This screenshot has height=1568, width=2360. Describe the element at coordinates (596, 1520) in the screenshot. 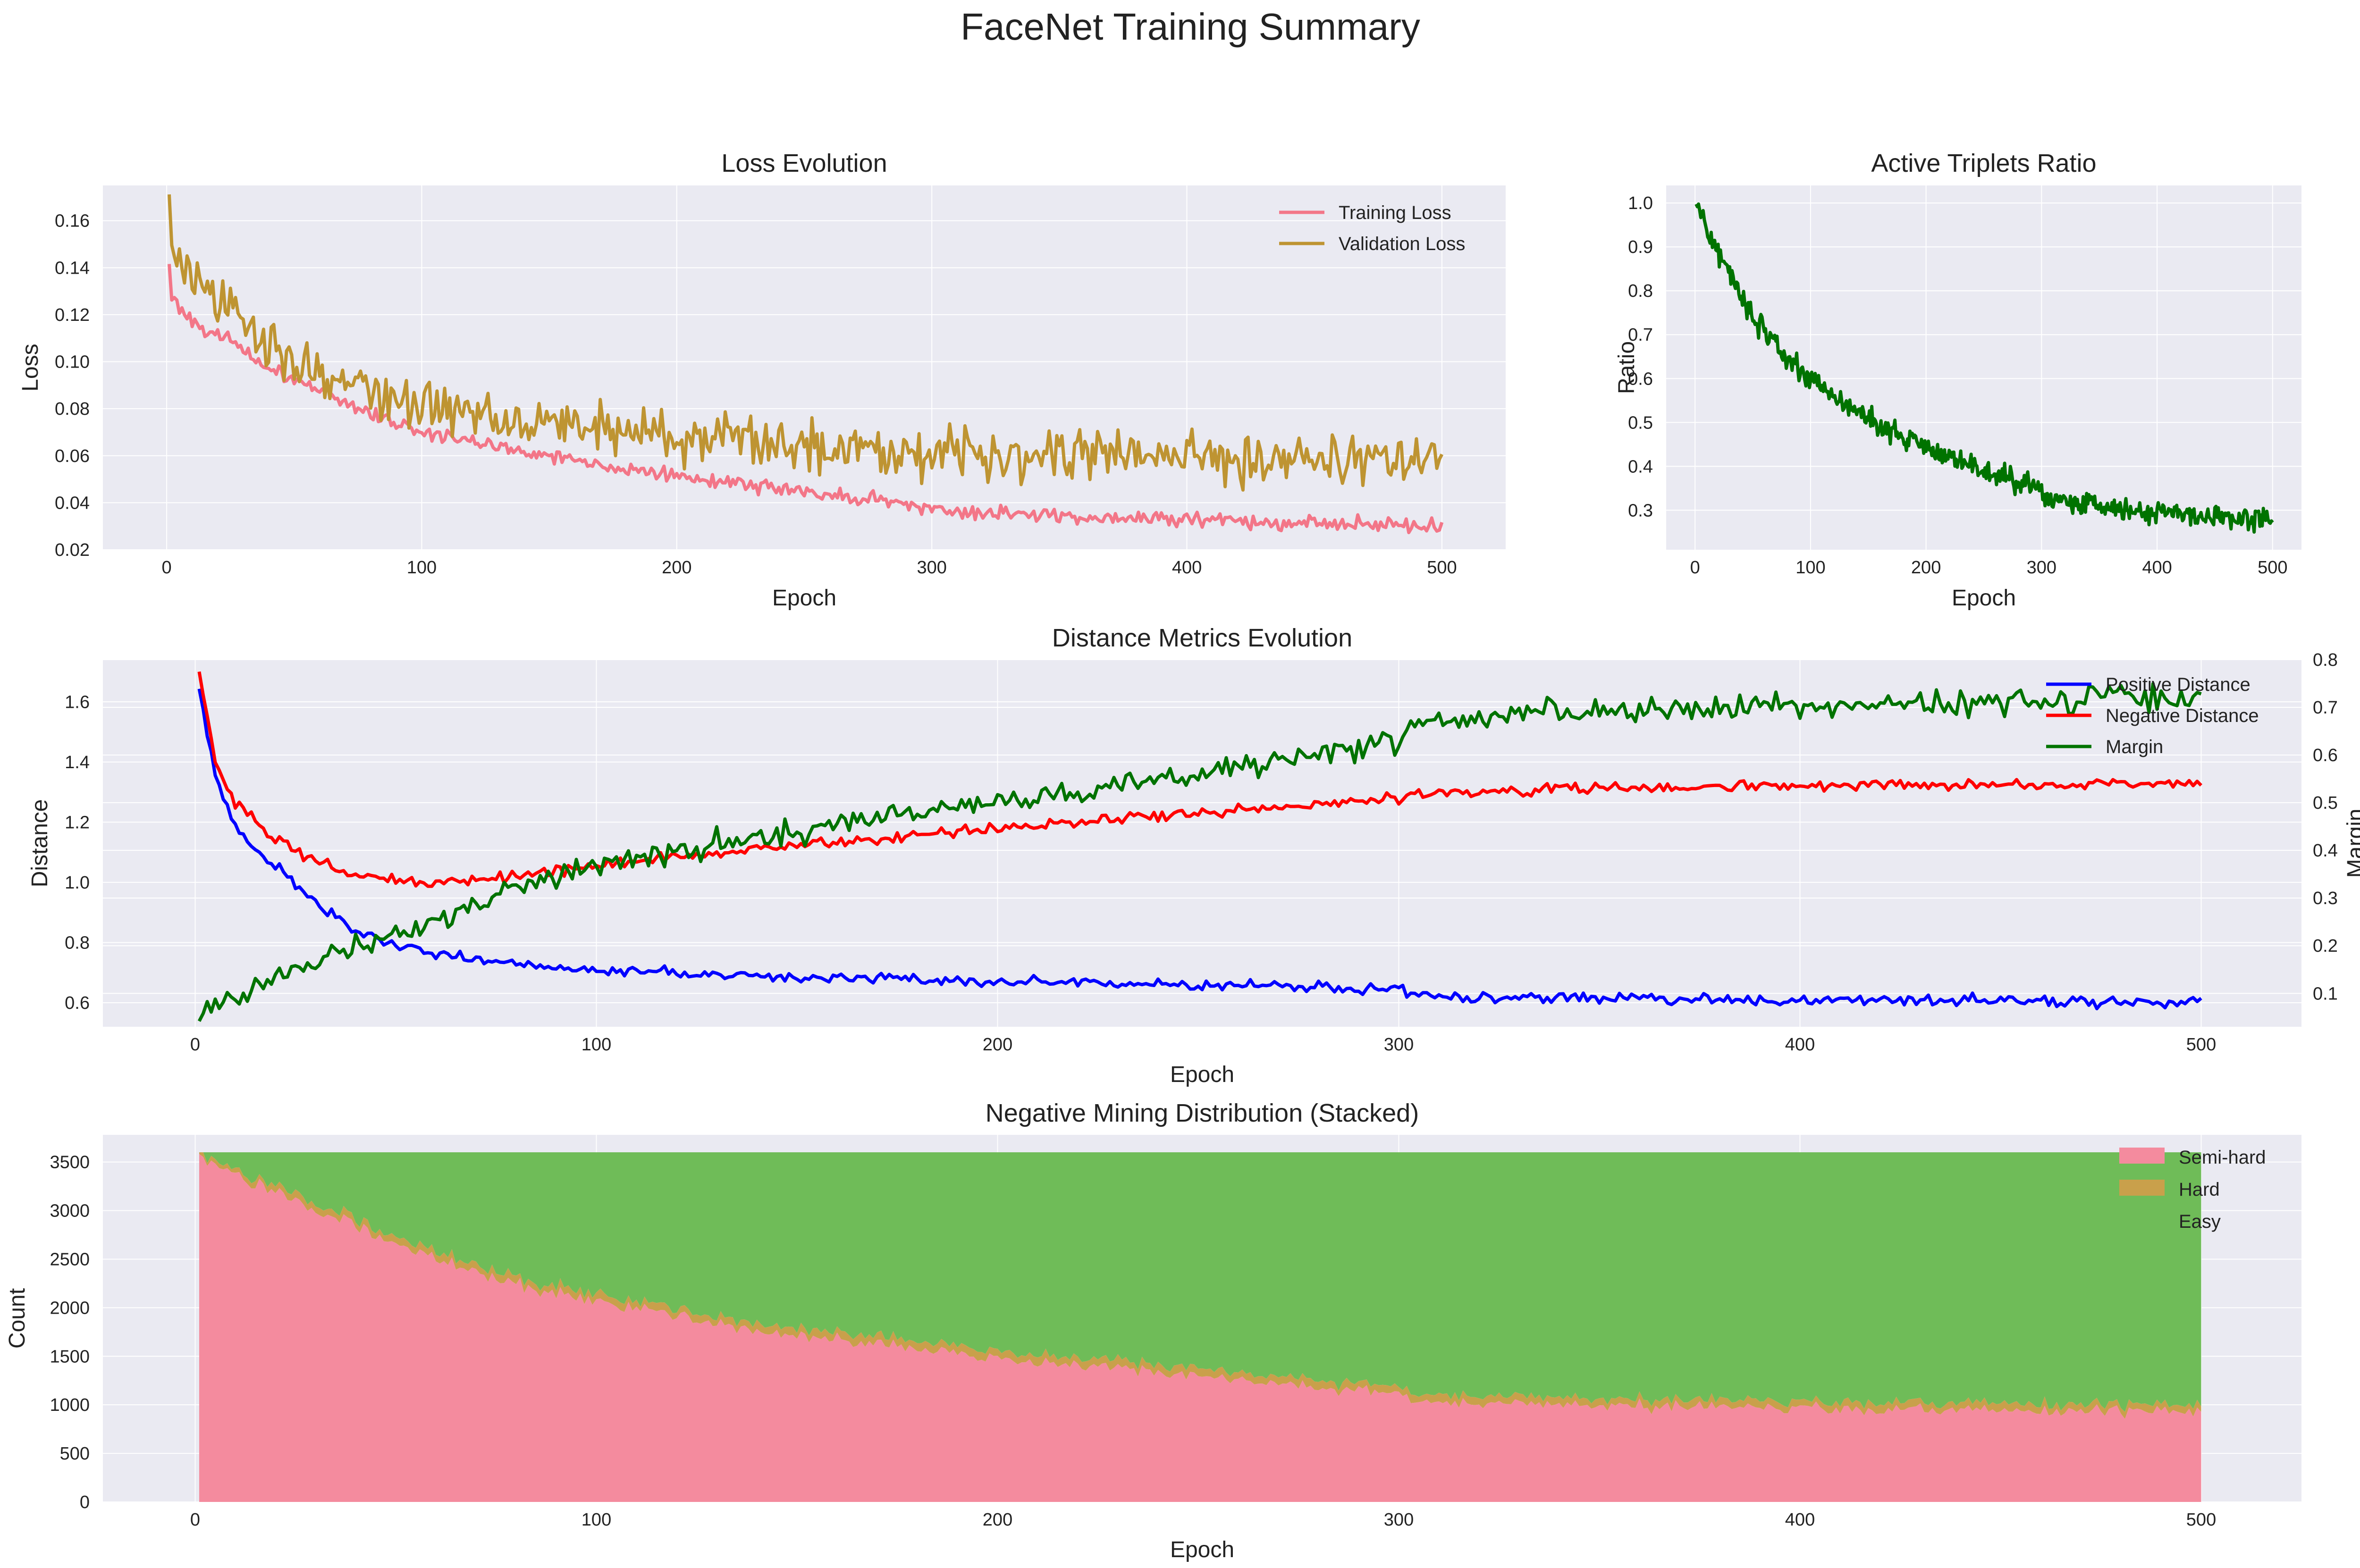

I see `mining-xtick-label: 100` at that location.